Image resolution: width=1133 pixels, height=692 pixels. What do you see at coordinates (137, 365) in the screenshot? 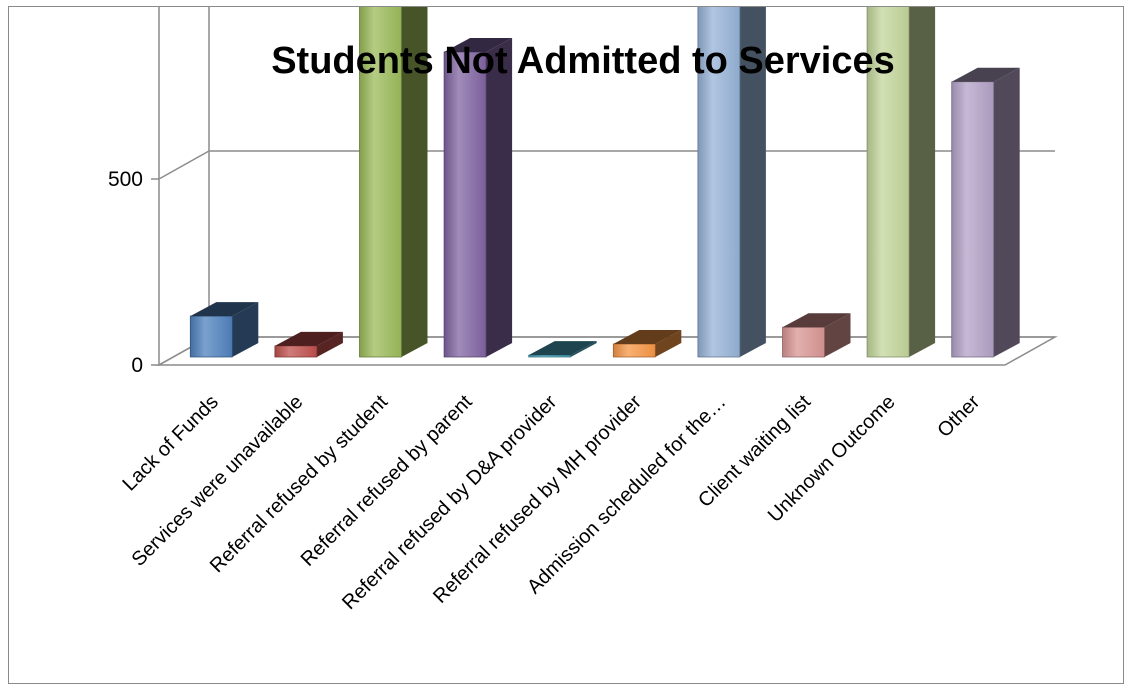
I see `y-tick-label: 0` at bounding box center [137, 365].